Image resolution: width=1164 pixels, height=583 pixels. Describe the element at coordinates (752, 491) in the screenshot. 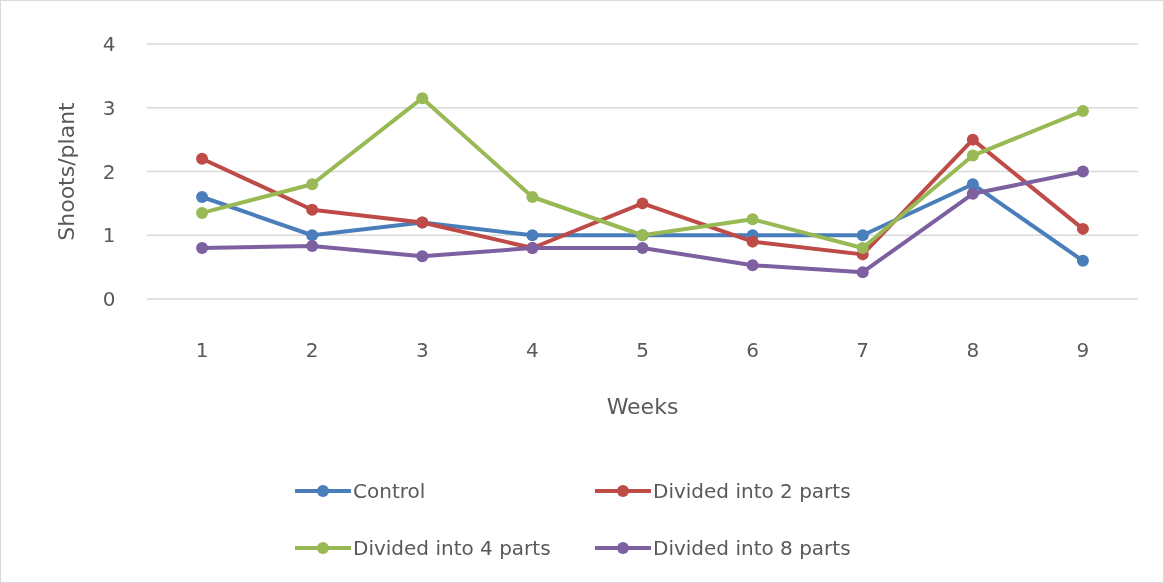

I see `legend-label: Divided into 2 parts` at that location.